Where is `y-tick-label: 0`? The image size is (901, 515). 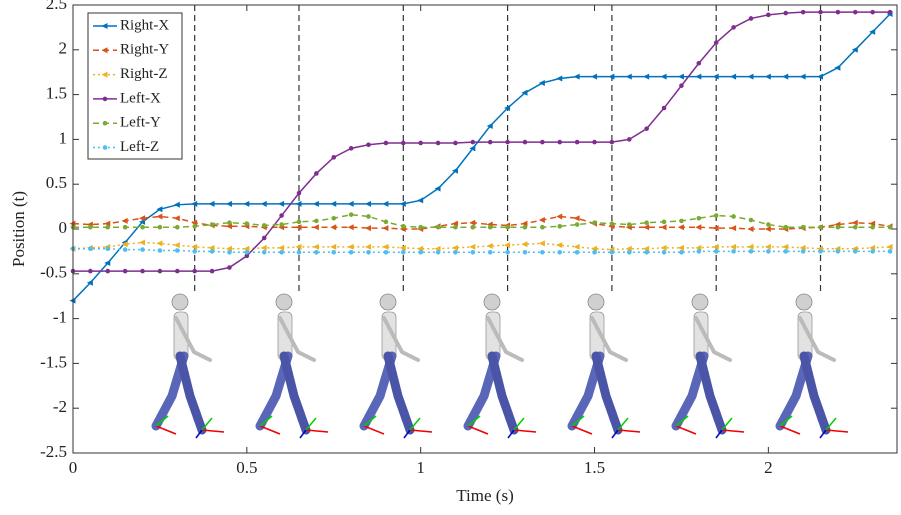
y-tick-label: 0 is located at coordinates (63, 227).